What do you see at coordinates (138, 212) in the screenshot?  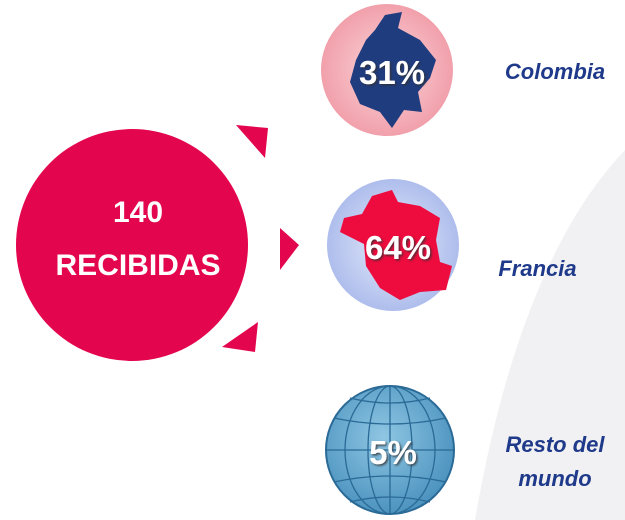 I see `center-number: 140` at bounding box center [138, 212].